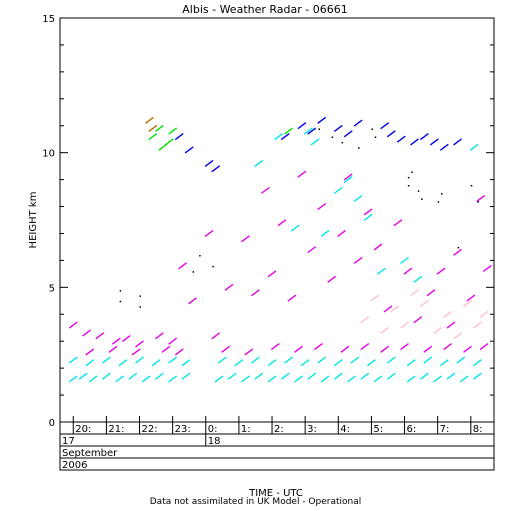  What do you see at coordinates (33, 220) in the screenshot?
I see `y-axis-label: HEIGHT km` at bounding box center [33, 220].